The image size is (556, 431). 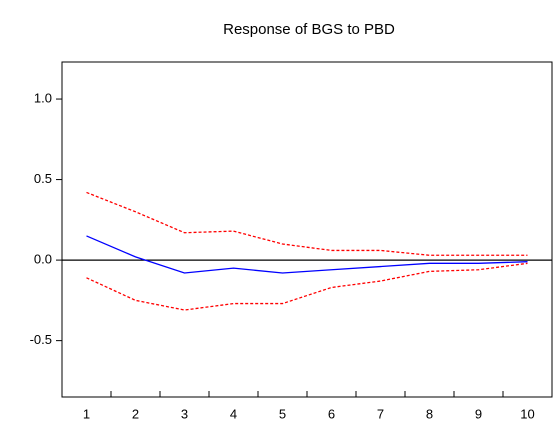 I want to click on x-tick-label: 5, so click(x=282, y=413).